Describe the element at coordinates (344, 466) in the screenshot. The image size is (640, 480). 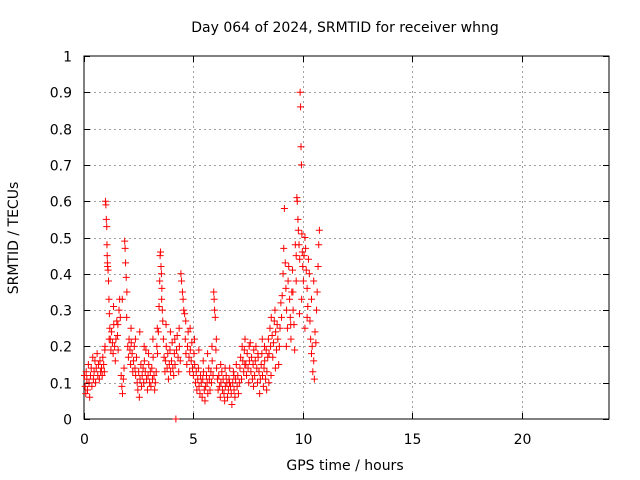
I see `x-axis-label: GPS time / hours` at that location.